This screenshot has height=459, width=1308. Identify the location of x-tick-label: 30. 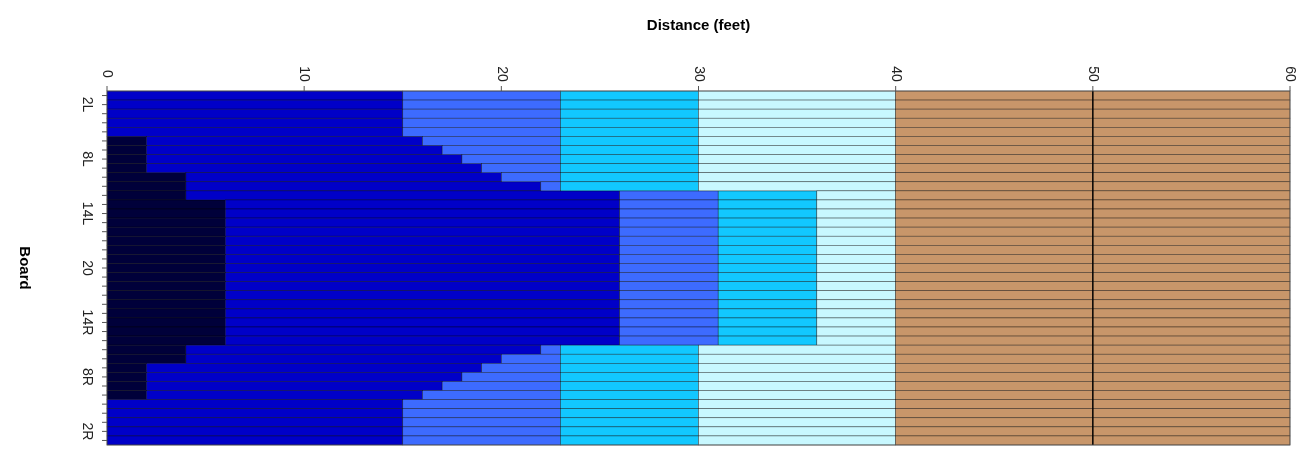
(699, 74).